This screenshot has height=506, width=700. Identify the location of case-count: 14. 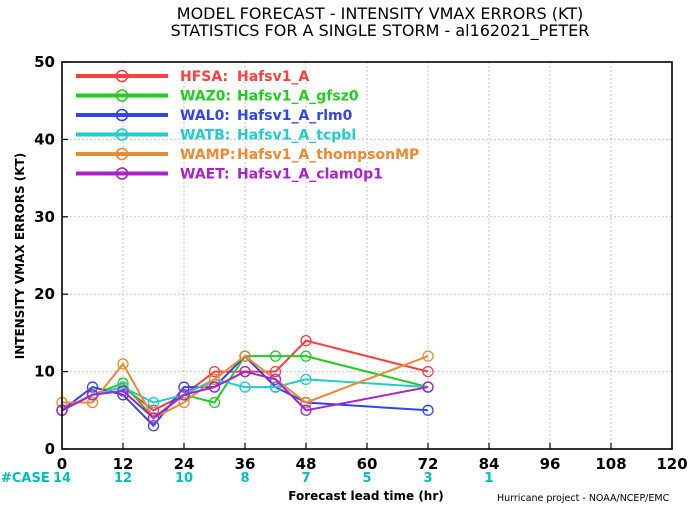
(62, 478).